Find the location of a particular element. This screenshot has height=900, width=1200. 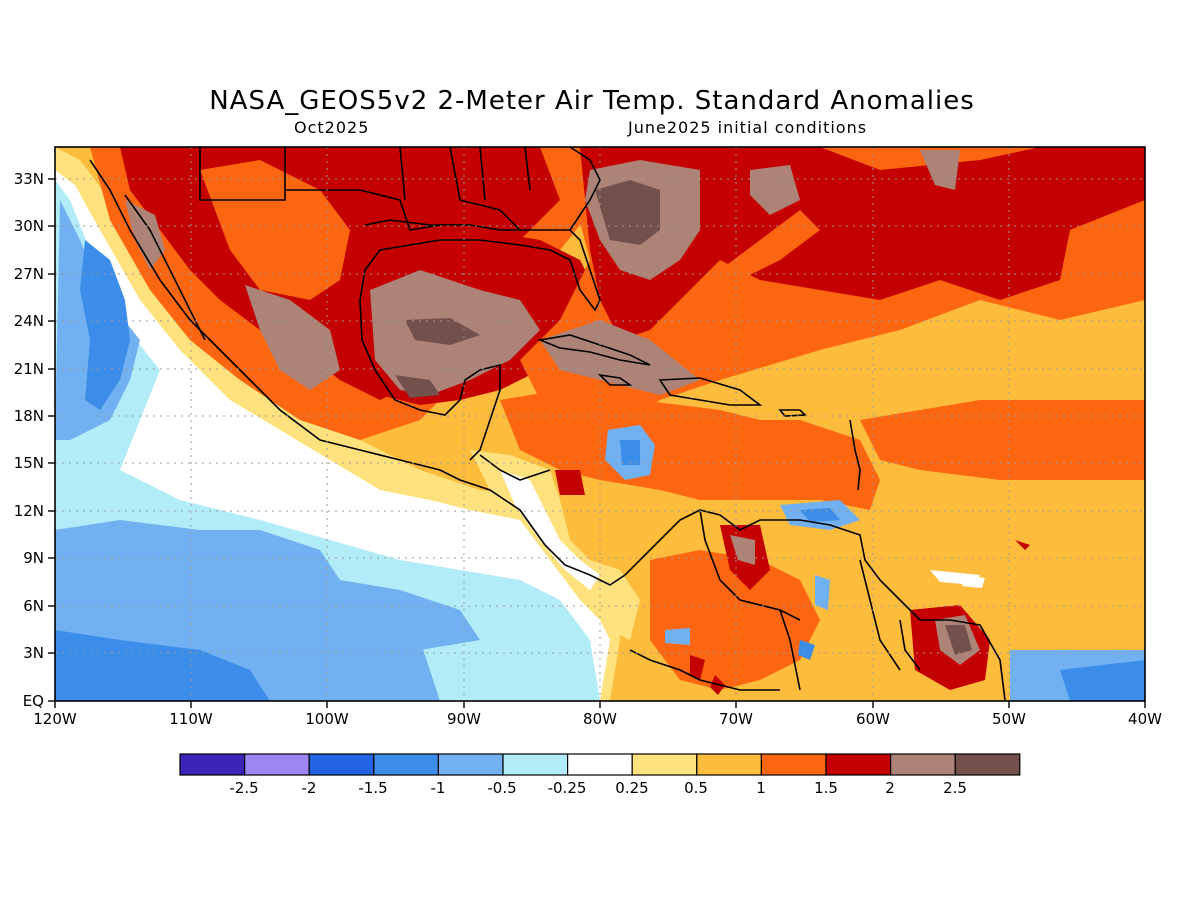

forecast-month: Oct2025 is located at coordinates (332, 127).